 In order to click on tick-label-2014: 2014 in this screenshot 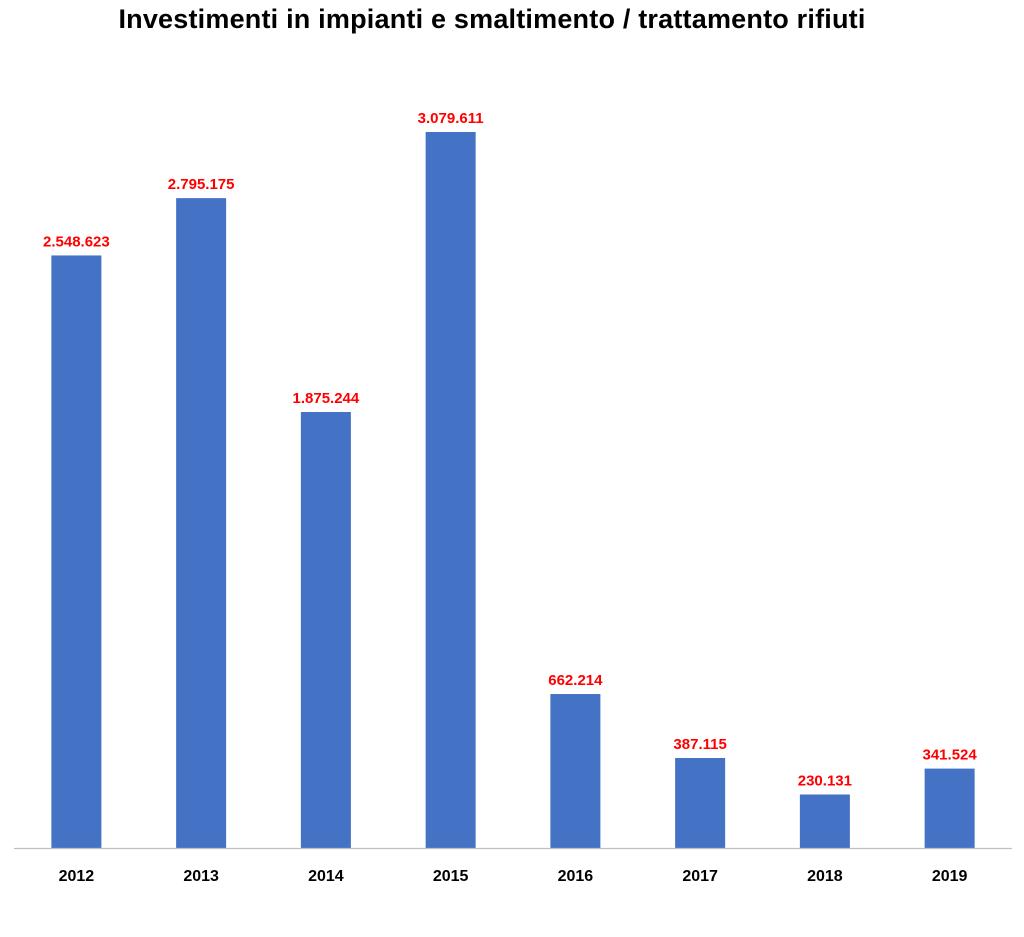, I will do `click(326, 876)`.